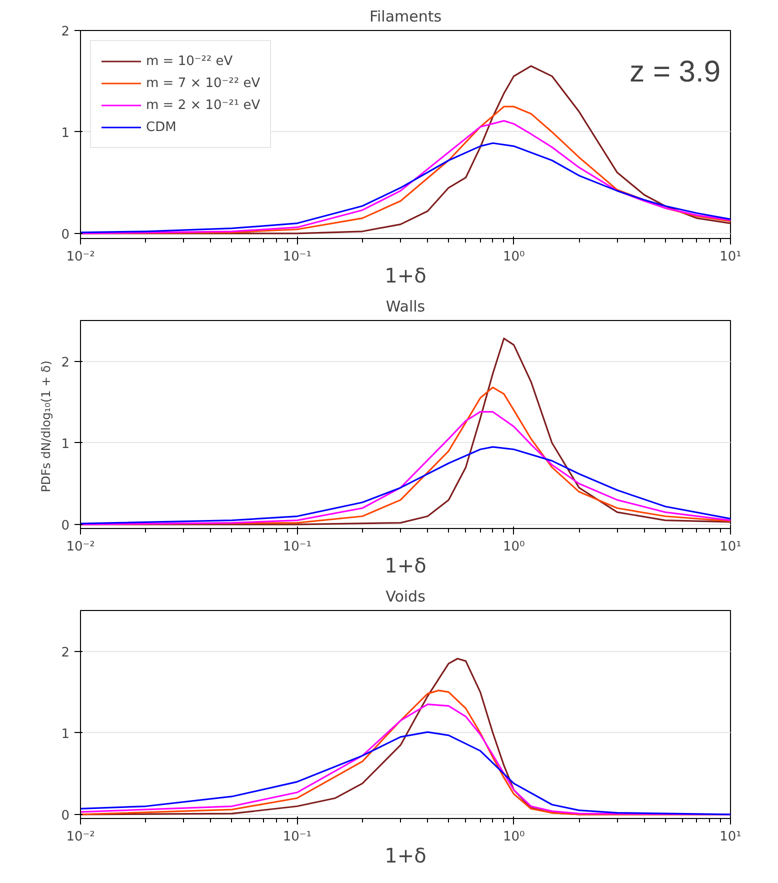 Image resolution: width=778 pixels, height=883 pixels. What do you see at coordinates (189, 61) in the screenshot?
I see `legend-label: m = 10⁻²² eV` at bounding box center [189, 61].